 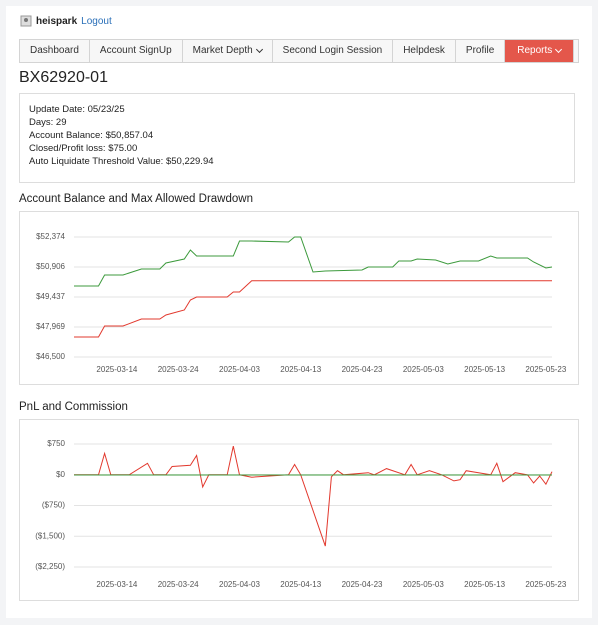 I want to click on y-tick-label: $46,500, so click(x=50, y=356).